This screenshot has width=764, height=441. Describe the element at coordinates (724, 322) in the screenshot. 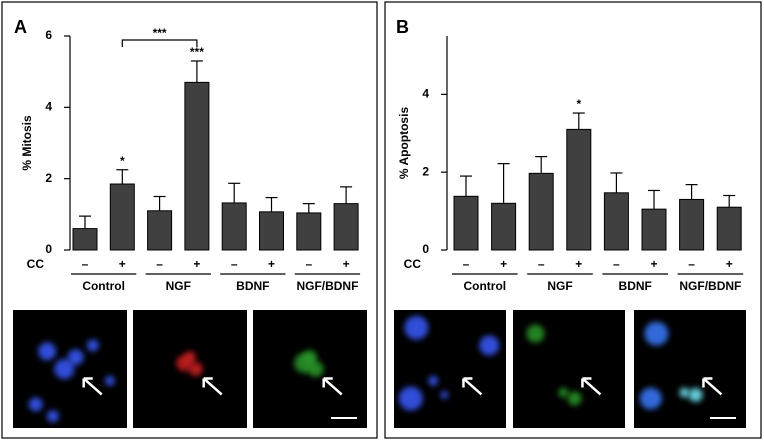

I see `micrograph-label: Merge` at that location.